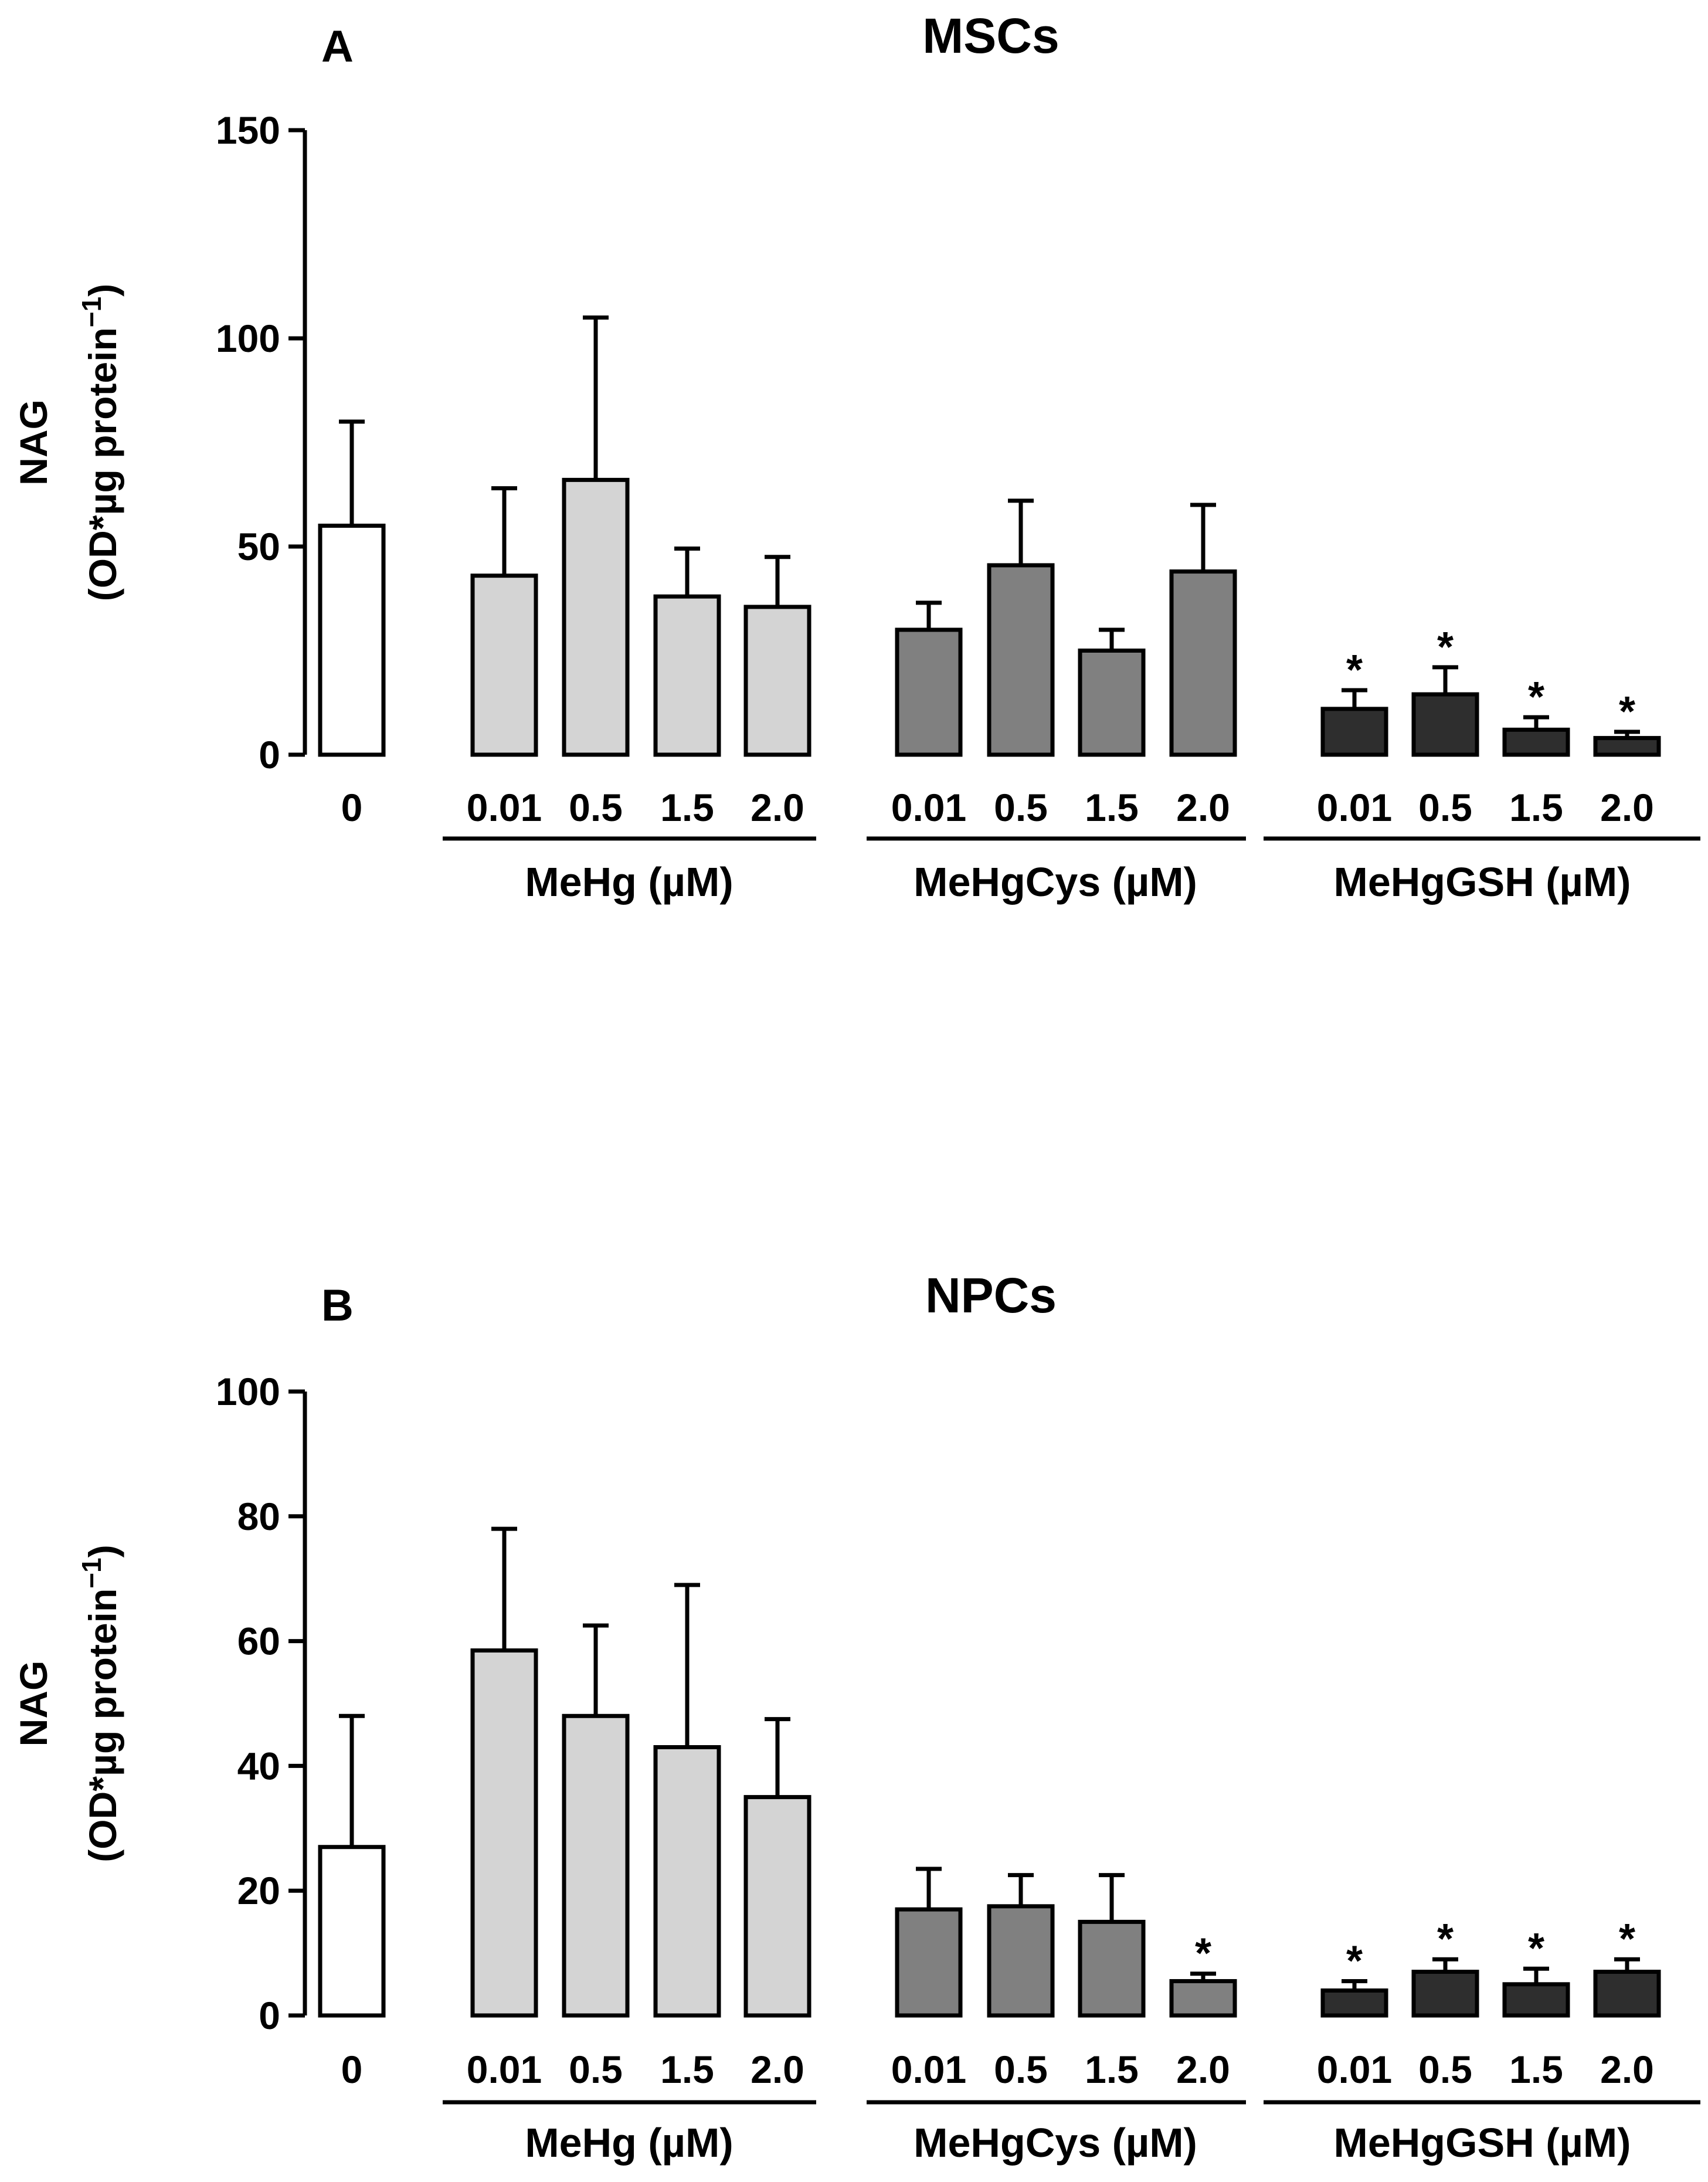 Image resolution: width=1708 pixels, height=2182 pixels. Describe the element at coordinates (248, 130) in the screenshot. I see `y-tick-label: 150` at that location.